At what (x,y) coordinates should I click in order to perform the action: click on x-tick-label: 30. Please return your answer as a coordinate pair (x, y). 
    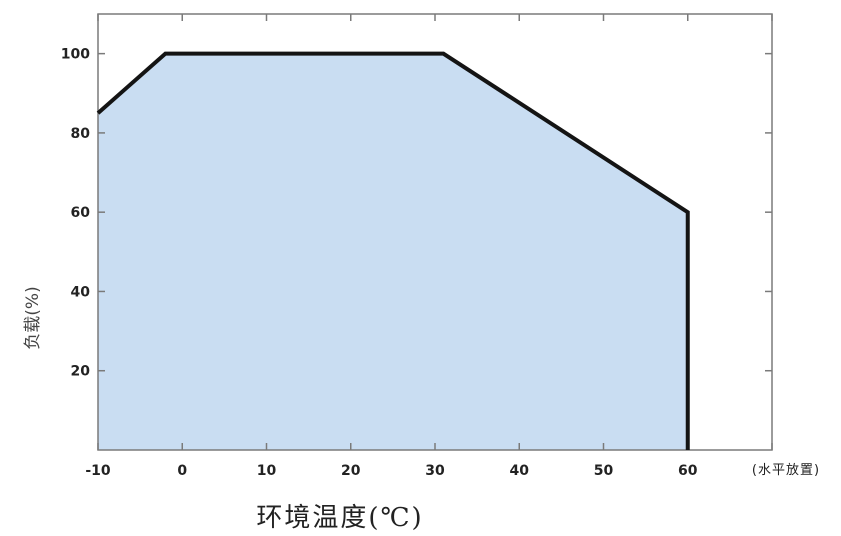
    Looking at the image, I should click on (435, 471).